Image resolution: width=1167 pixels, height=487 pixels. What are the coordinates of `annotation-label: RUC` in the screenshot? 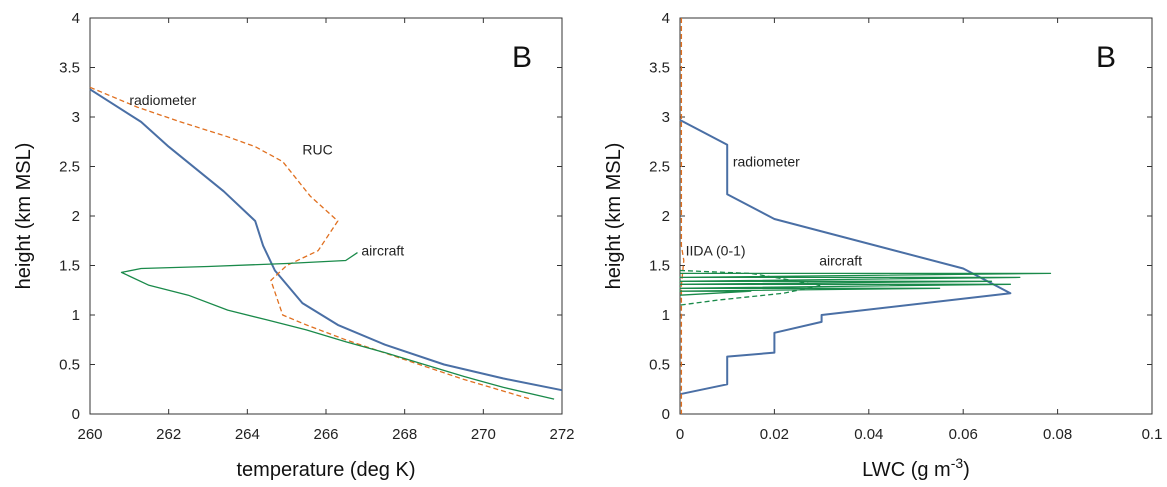 It's located at (317, 150).